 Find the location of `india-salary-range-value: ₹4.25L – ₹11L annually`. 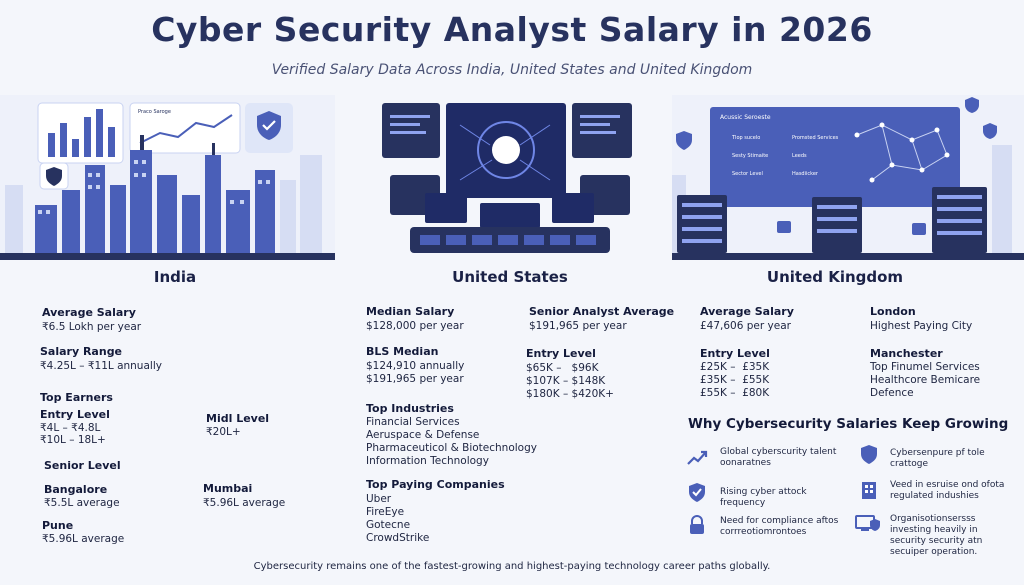

india-salary-range-value: ₹4.25L – ₹11L annually is located at coordinates (101, 366).